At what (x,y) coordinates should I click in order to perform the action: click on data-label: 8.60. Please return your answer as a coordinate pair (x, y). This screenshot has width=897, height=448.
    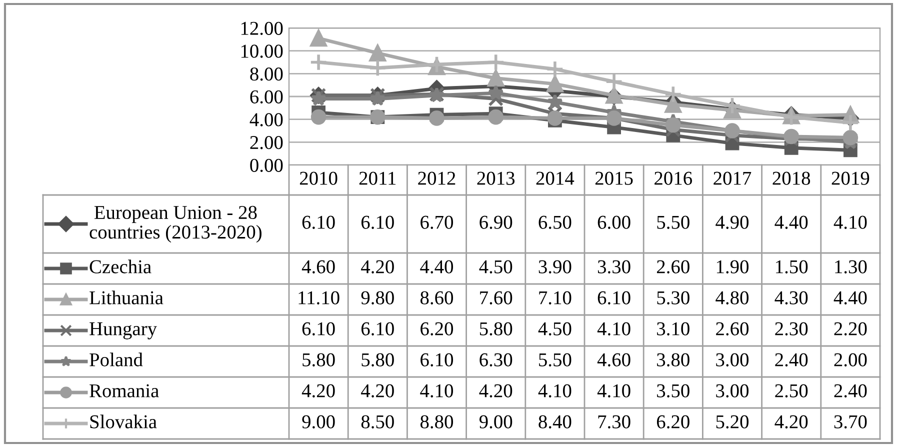
    Looking at the image, I should click on (437, 297).